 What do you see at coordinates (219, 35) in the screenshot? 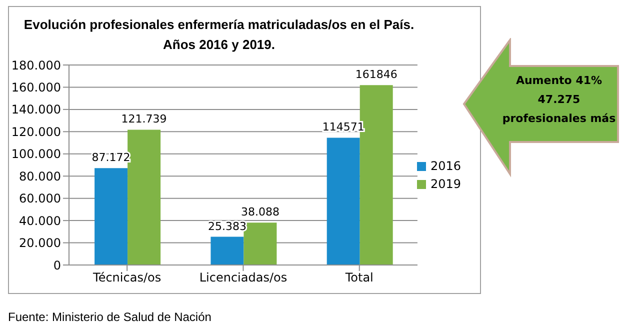
I see `chart-title: Evolución profesionales enfermería matriculadas/os en el País. Años 2016 y 2019.` at bounding box center [219, 35].